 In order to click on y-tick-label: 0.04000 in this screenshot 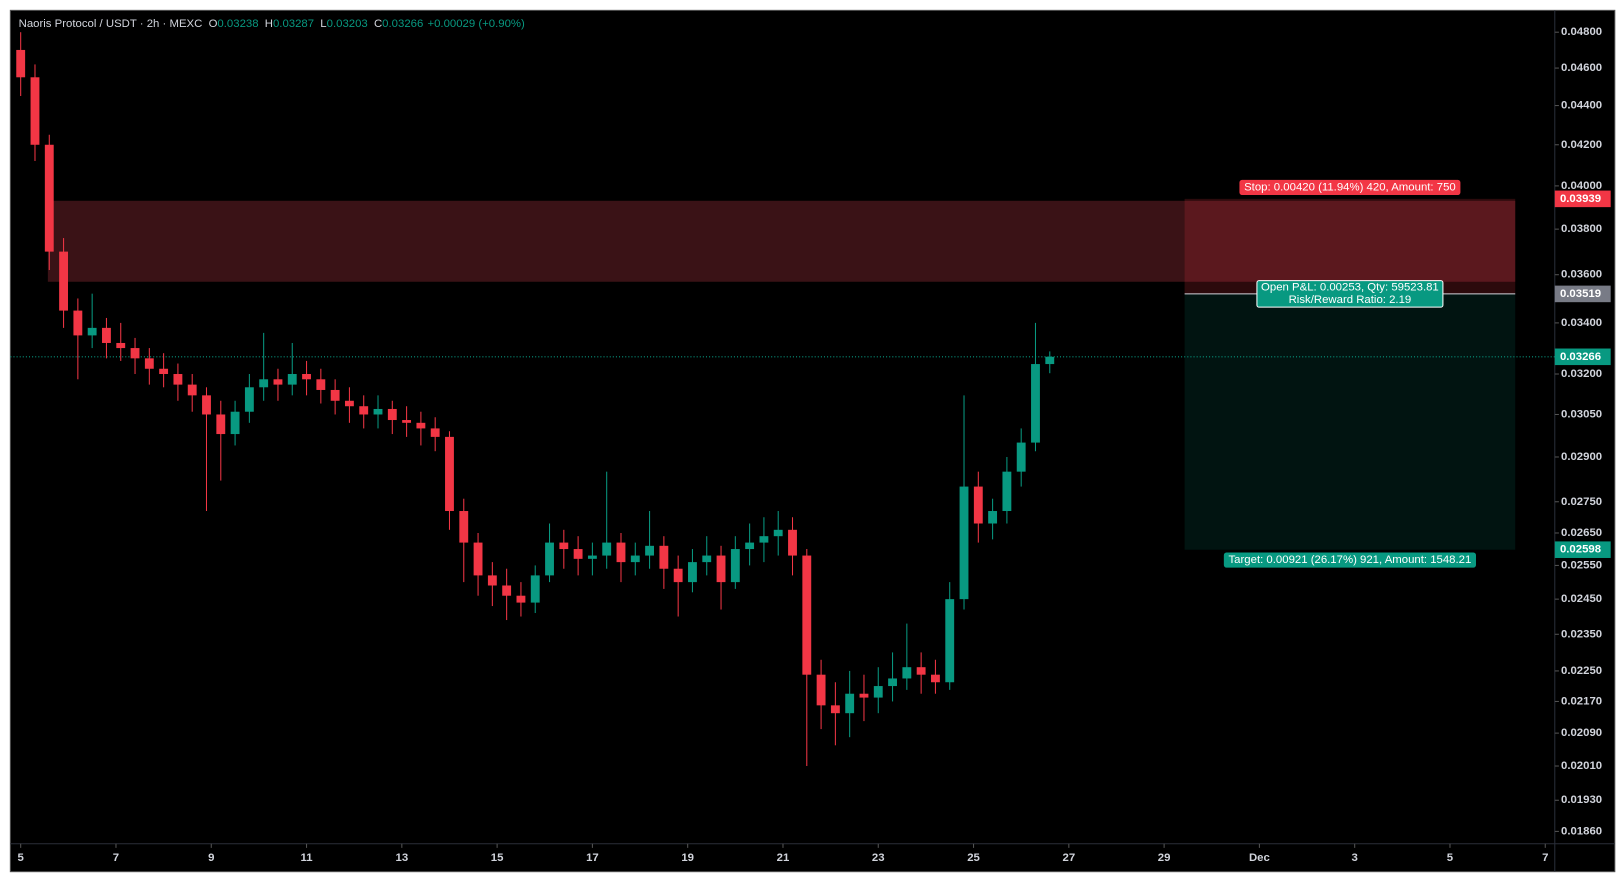, I will do `click(1581, 186)`.